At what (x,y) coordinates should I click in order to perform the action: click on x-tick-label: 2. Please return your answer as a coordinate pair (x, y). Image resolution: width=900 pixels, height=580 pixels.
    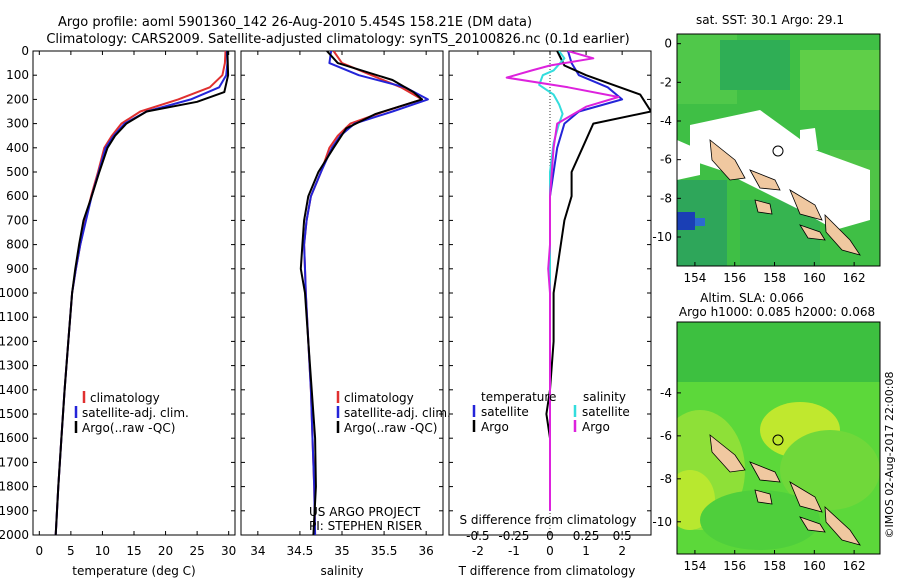
    Looking at the image, I should click on (622, 551).